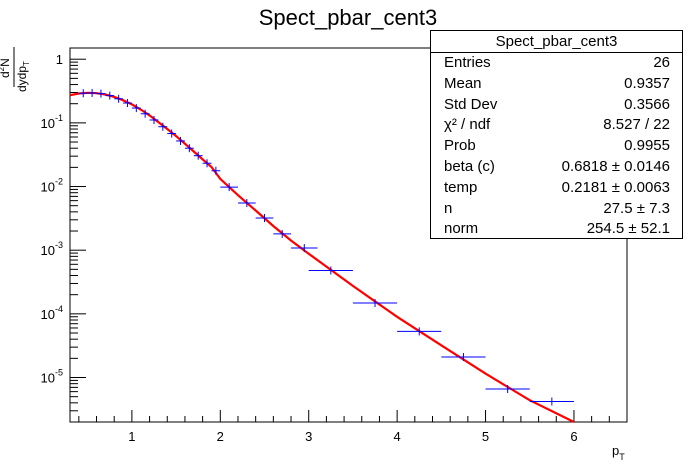 This screenshot has height=472, width=696. I want to click on x-axis-label: pT, so click(618, 452).